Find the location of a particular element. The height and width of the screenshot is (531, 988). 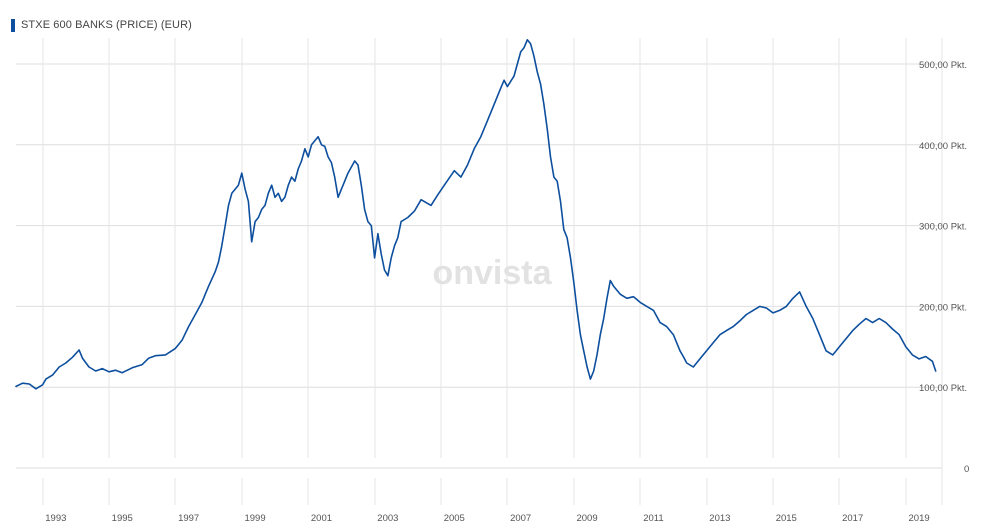

x-tick-label: 2013 is located at coordinates (719, 518).